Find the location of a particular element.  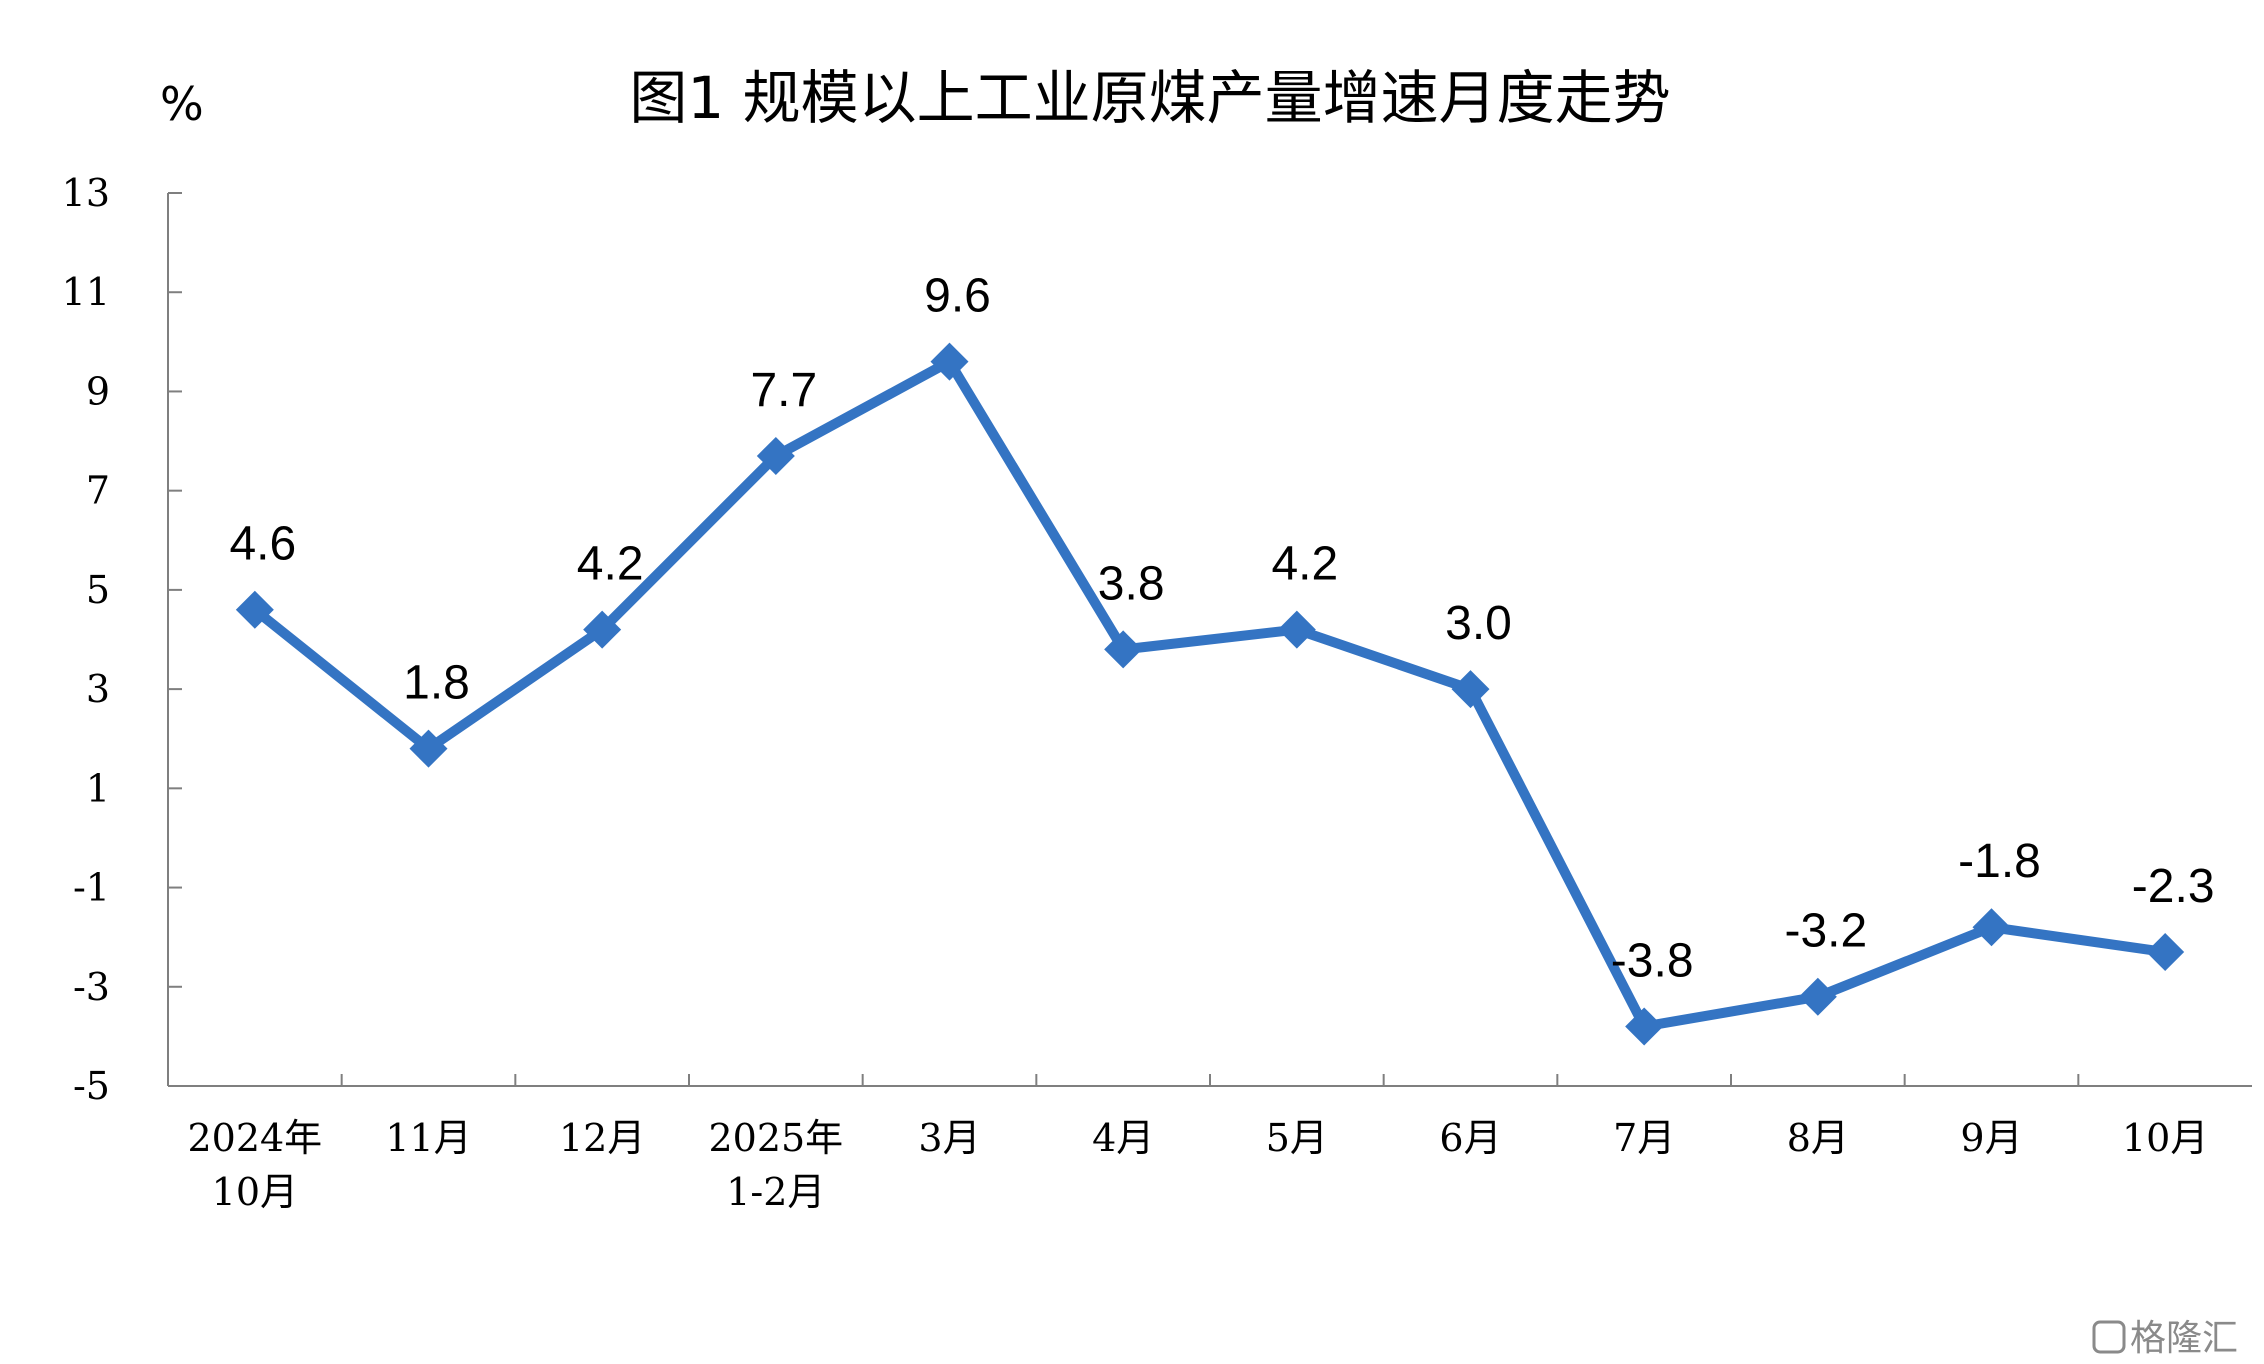

x-tick-label: 2025年 is located at coordinates (775, 1138).